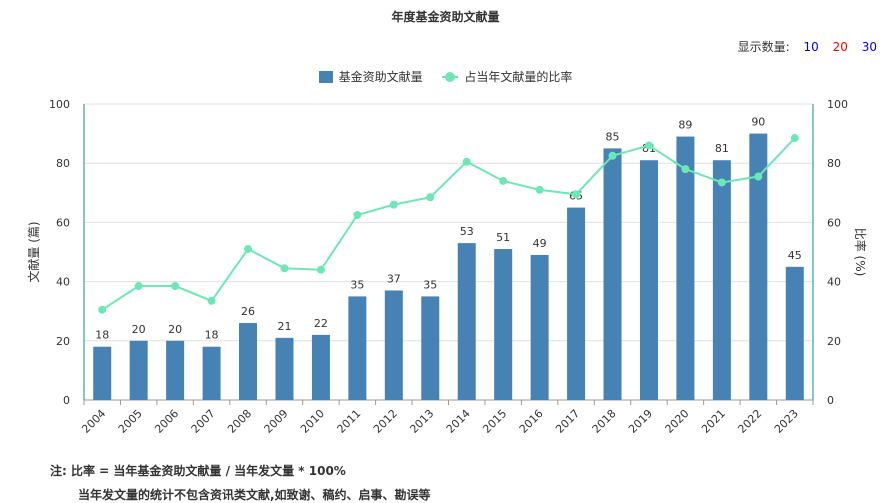  I want to click on x-tick-label: 2014, so click(458, 421).